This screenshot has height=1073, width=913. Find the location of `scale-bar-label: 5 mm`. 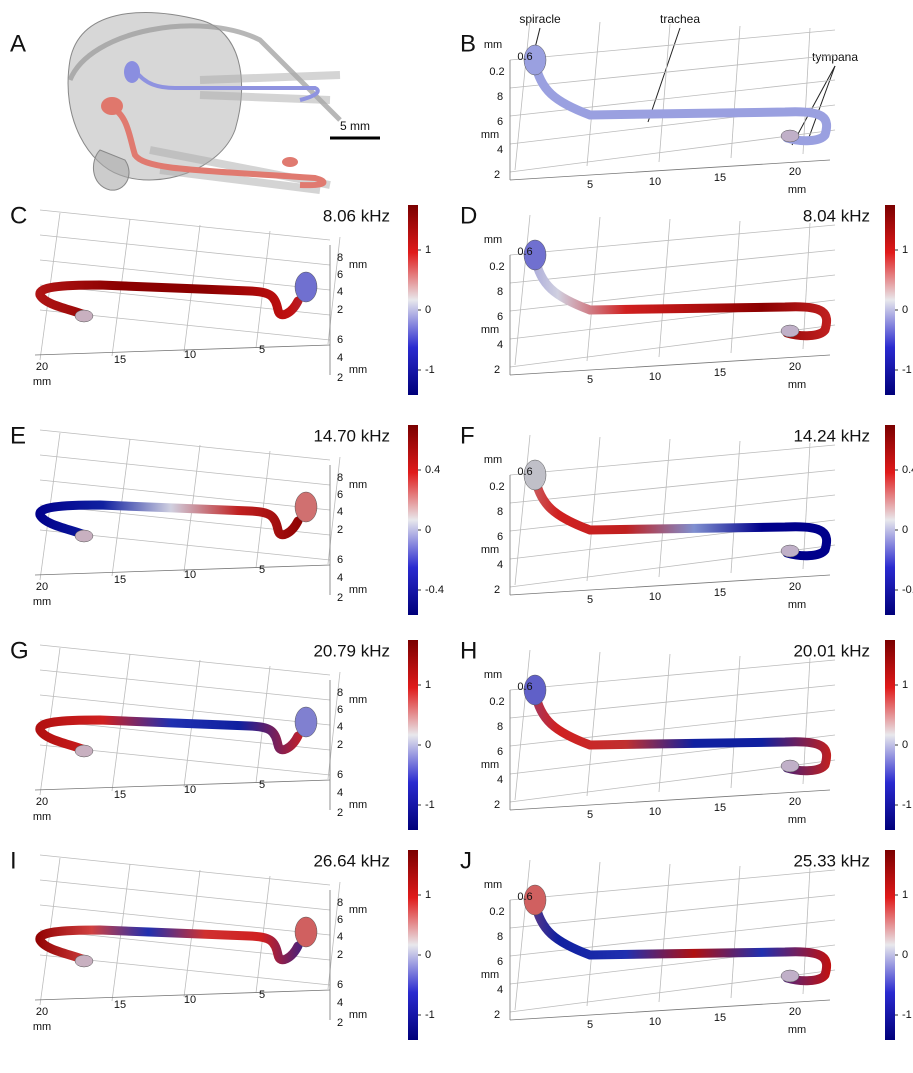

scale-bar-label: 5 mm is located at coordinates (355, 126).